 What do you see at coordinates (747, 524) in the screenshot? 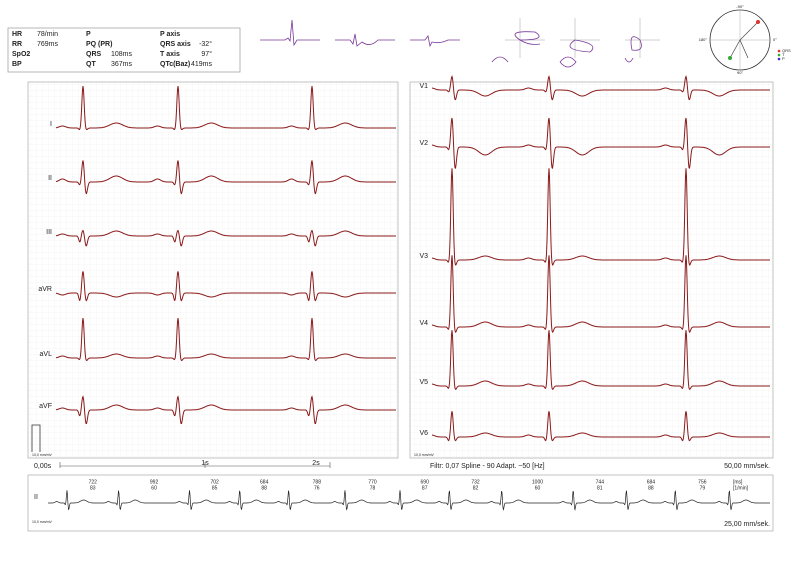
I see `rhythm-speed: 25,00 mm/sek.` at bounding box center [747, 524].